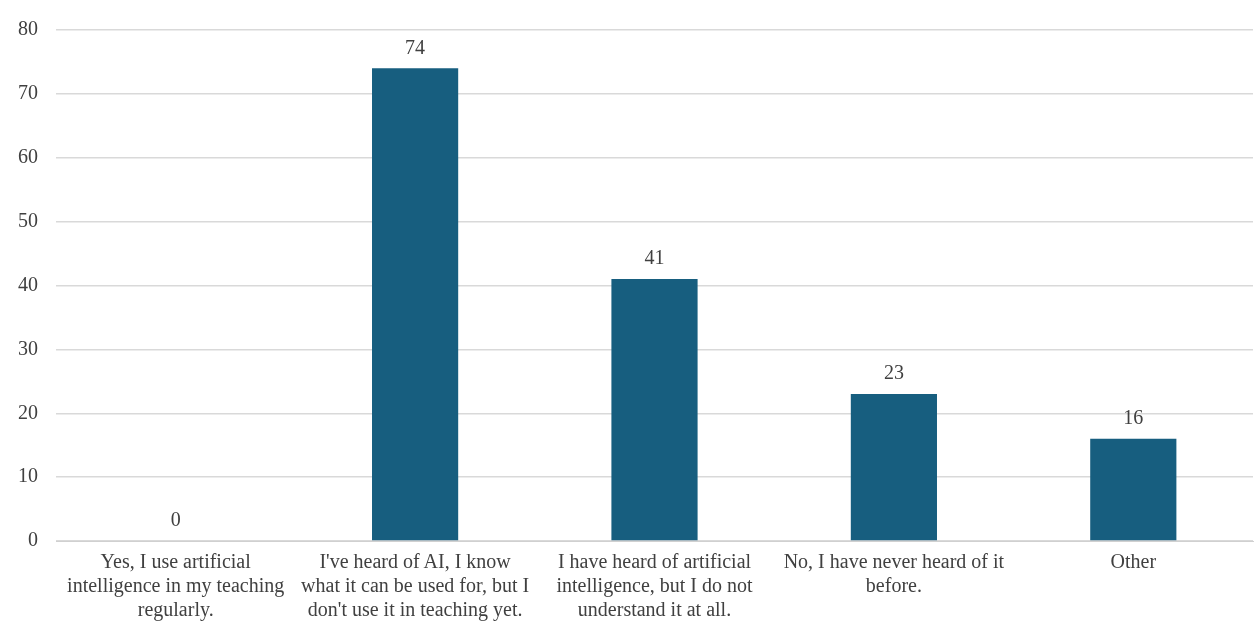 This screenshot has width=1255, height=633. What do you see at coordinates (33, 539) in the screenshot?
I see `y-tick-label: 0` at bounding box center [33, 539].